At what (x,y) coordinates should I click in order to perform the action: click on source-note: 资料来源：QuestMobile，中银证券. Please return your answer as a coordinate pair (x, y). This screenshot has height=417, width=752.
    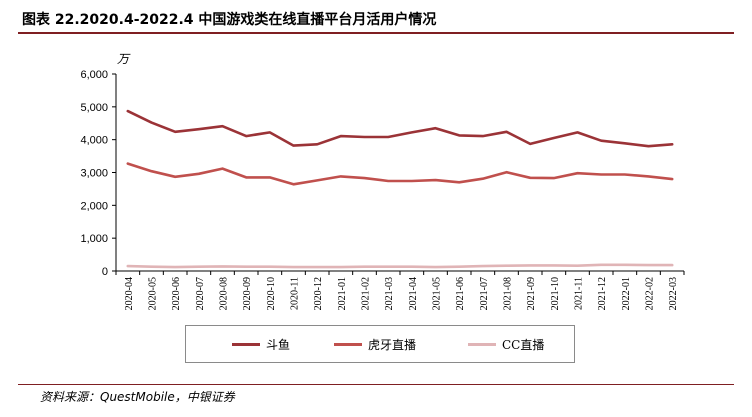
    Looking at the image, I should click on (137, 397).